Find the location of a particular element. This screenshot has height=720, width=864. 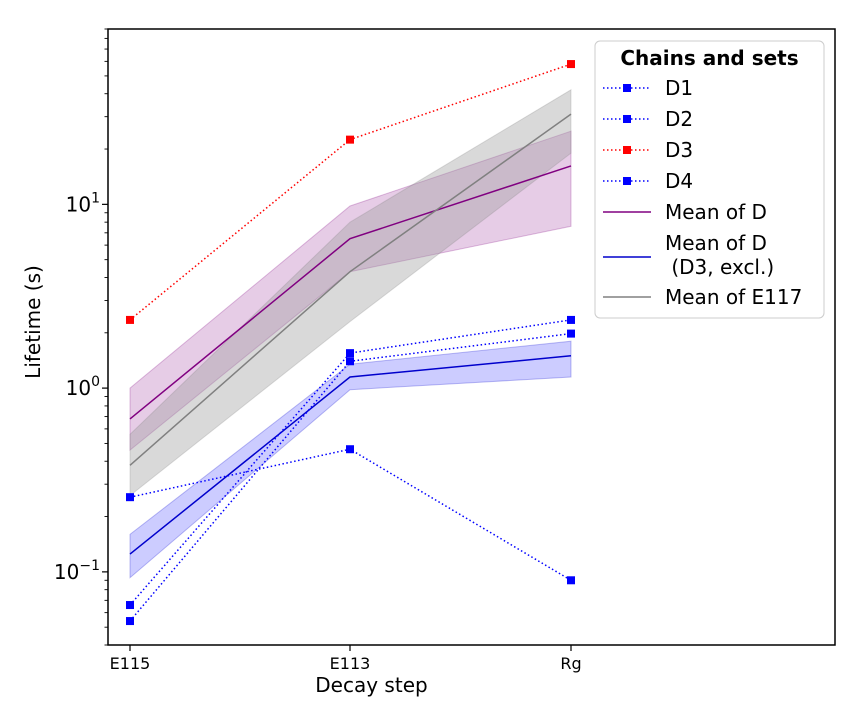

legend-label-band-2: Mean of D (D3, excl.) is located at coordinates (719, 255).